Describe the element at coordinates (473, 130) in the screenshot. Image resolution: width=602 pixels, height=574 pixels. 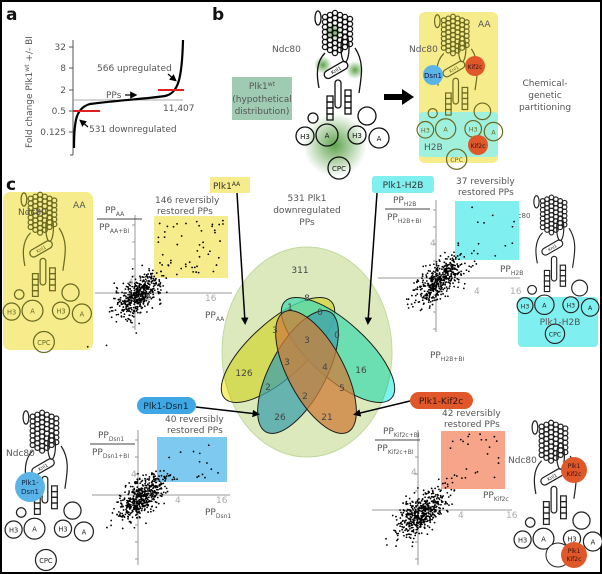
I see `h3-label: H3` at that location.